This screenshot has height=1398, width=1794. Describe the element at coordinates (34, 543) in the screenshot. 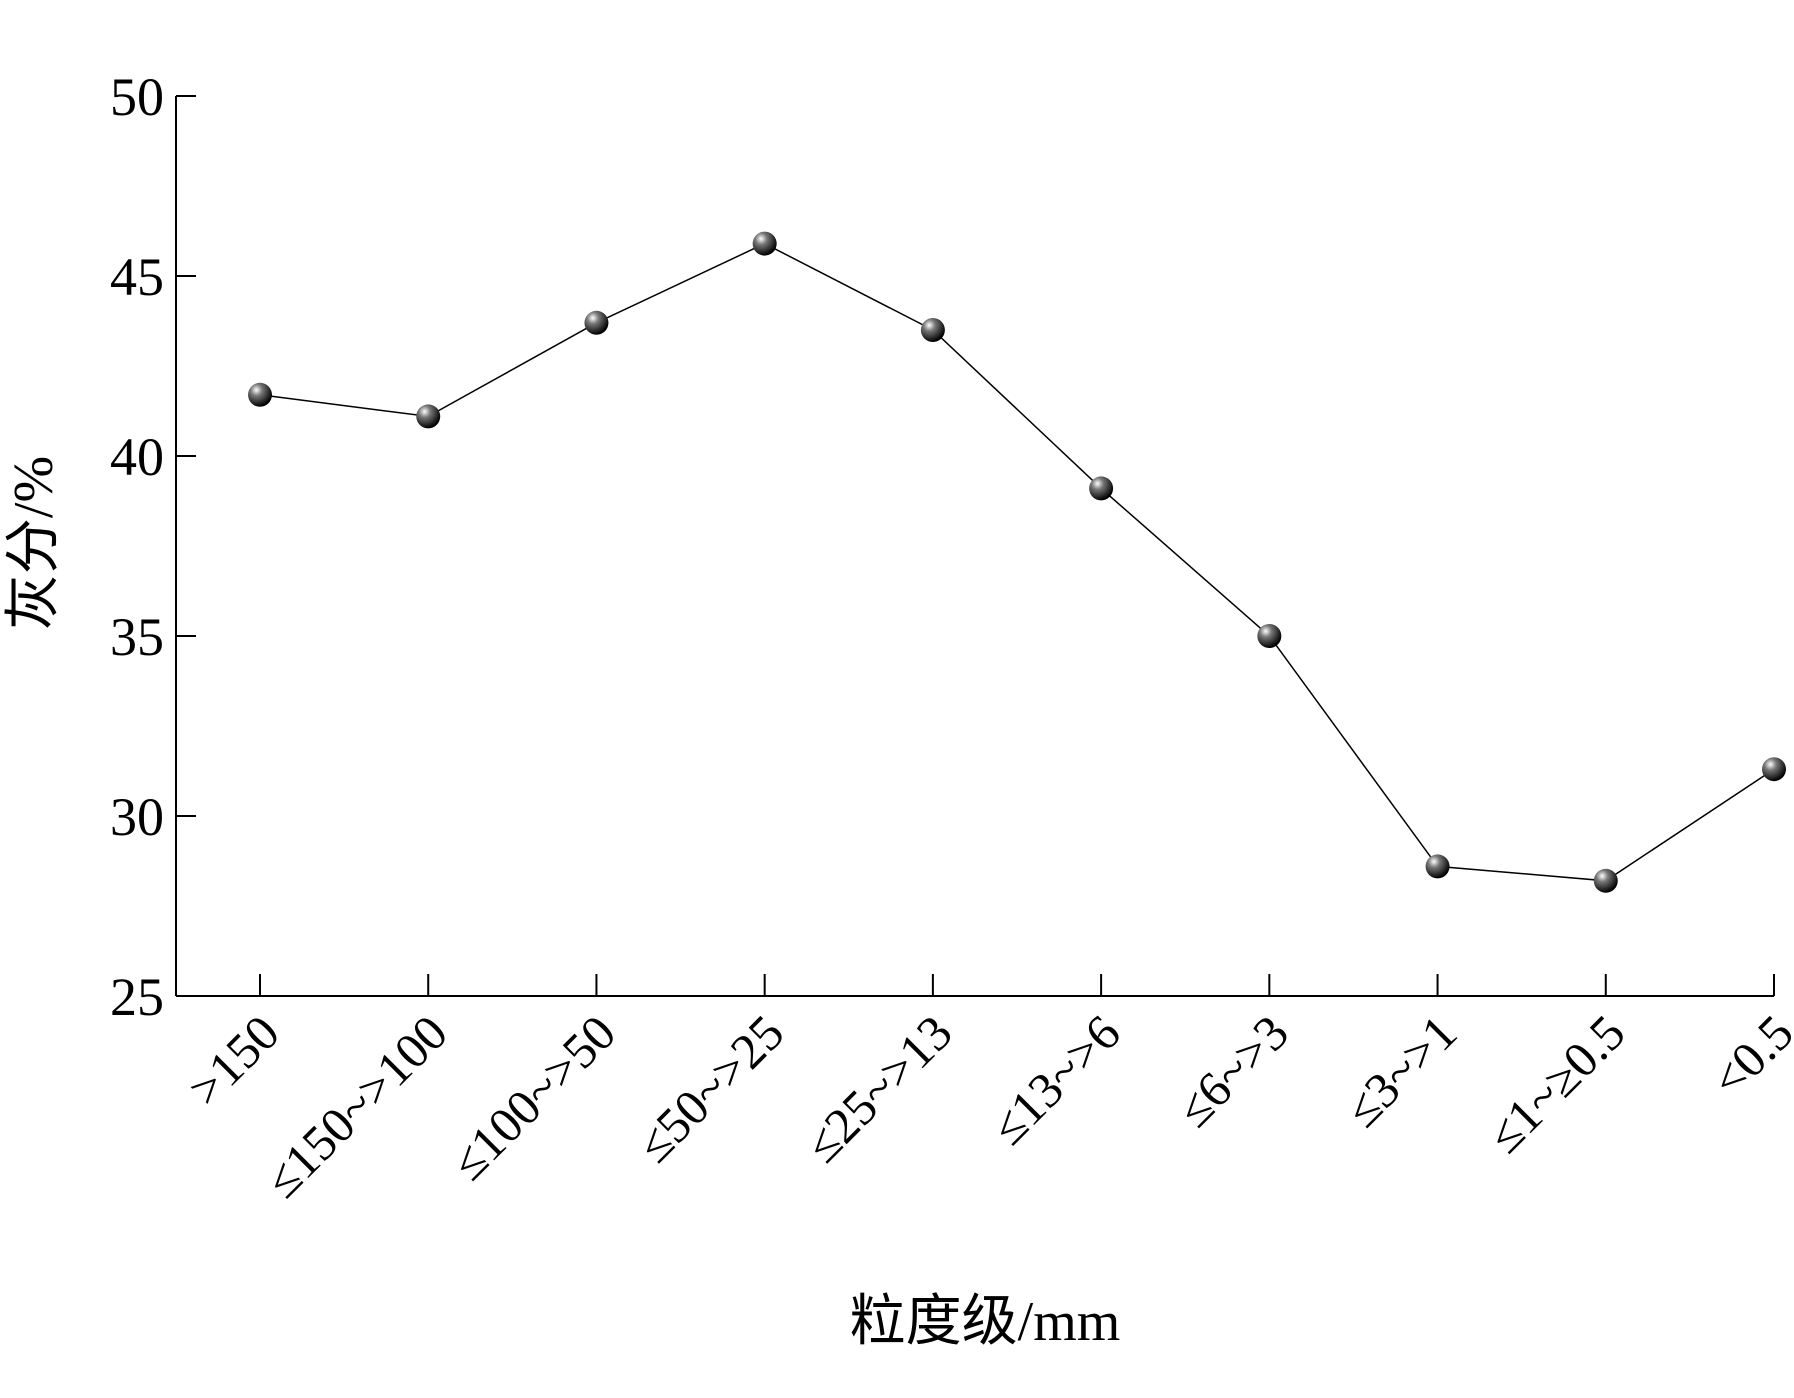

I see `y-axis-label: 灰分/%` at that location.